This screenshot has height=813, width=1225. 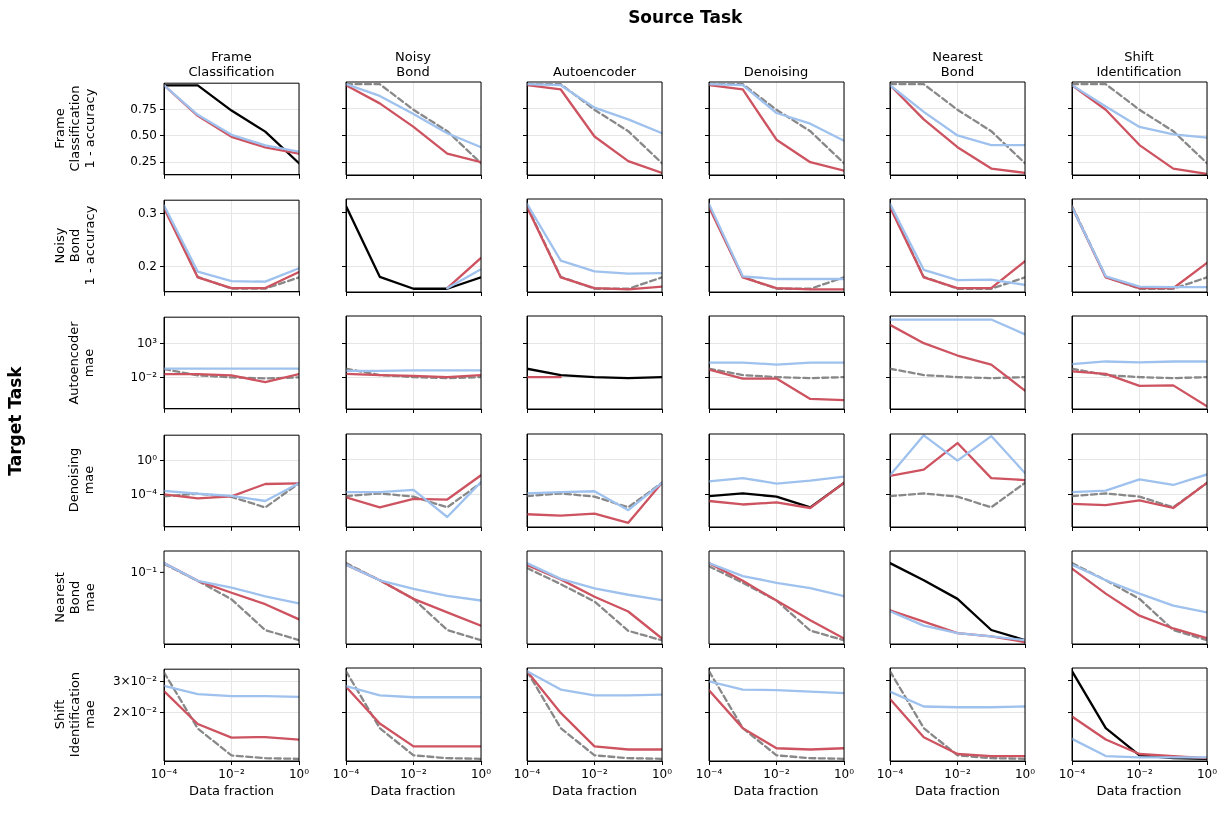 I want to click on chart-title: Noisy Bond, so click(x=413, y=64).